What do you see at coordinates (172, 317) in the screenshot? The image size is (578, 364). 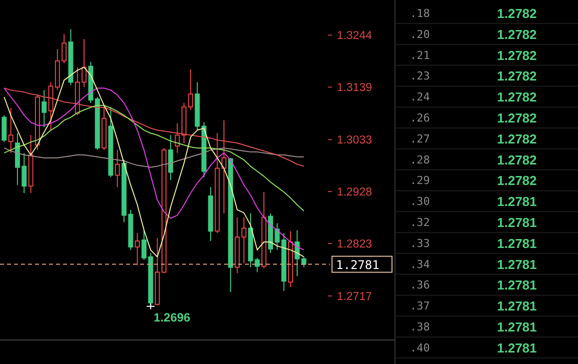 I see `annotation: 1.2696` at bounding box center [172, 317].